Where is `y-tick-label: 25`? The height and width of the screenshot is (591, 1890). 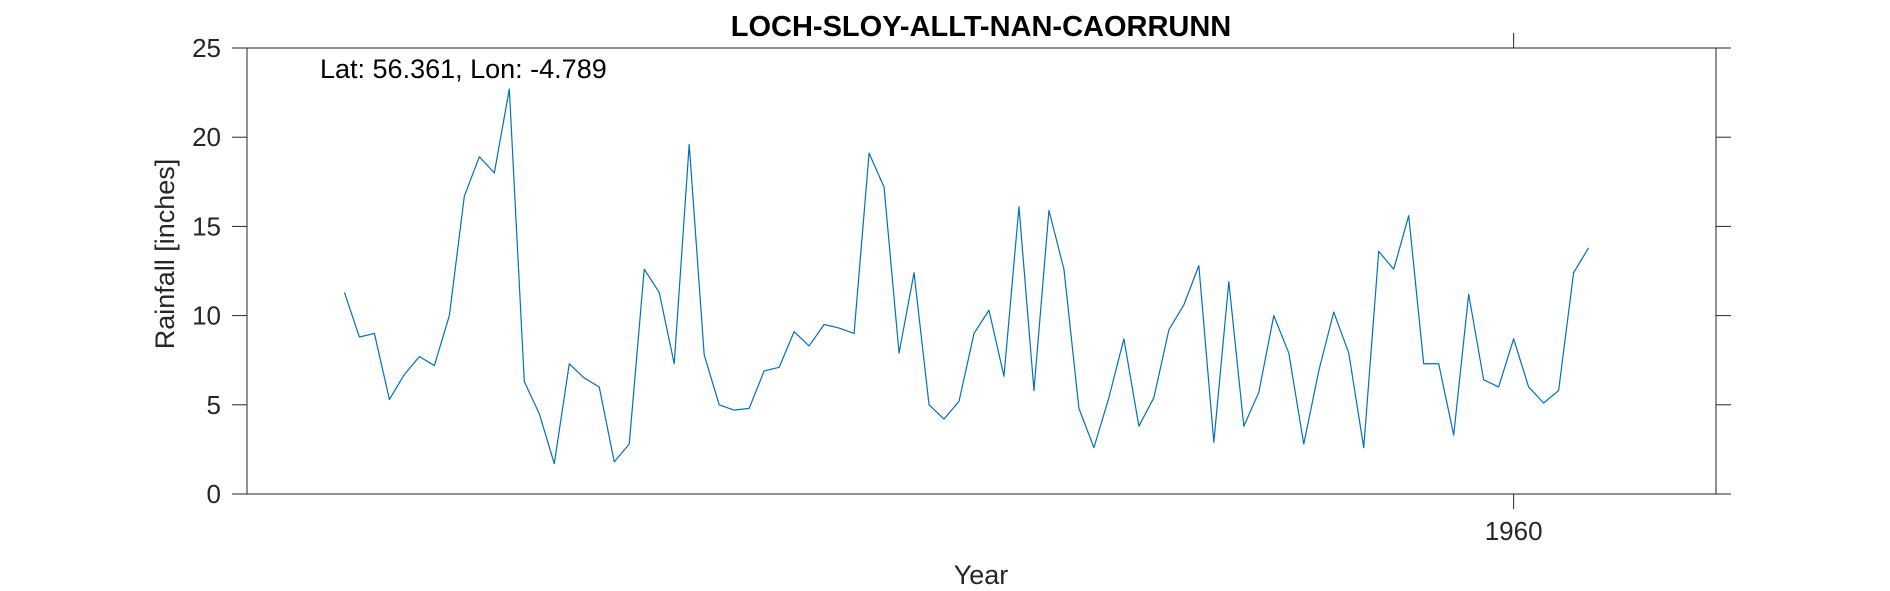 y-tick-label: 25 is located at coordinates (206, 48).